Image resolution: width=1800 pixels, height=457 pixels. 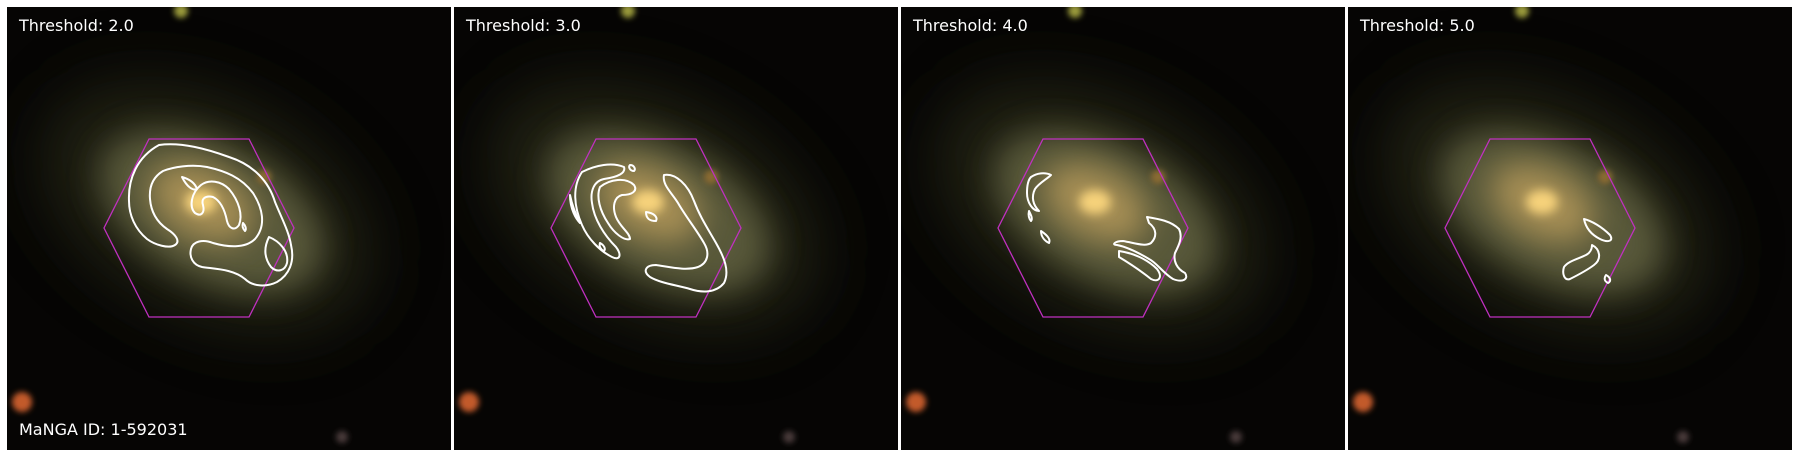 I want to click on panel-title: Threshold: 3.0, so click(x=523, y=25).